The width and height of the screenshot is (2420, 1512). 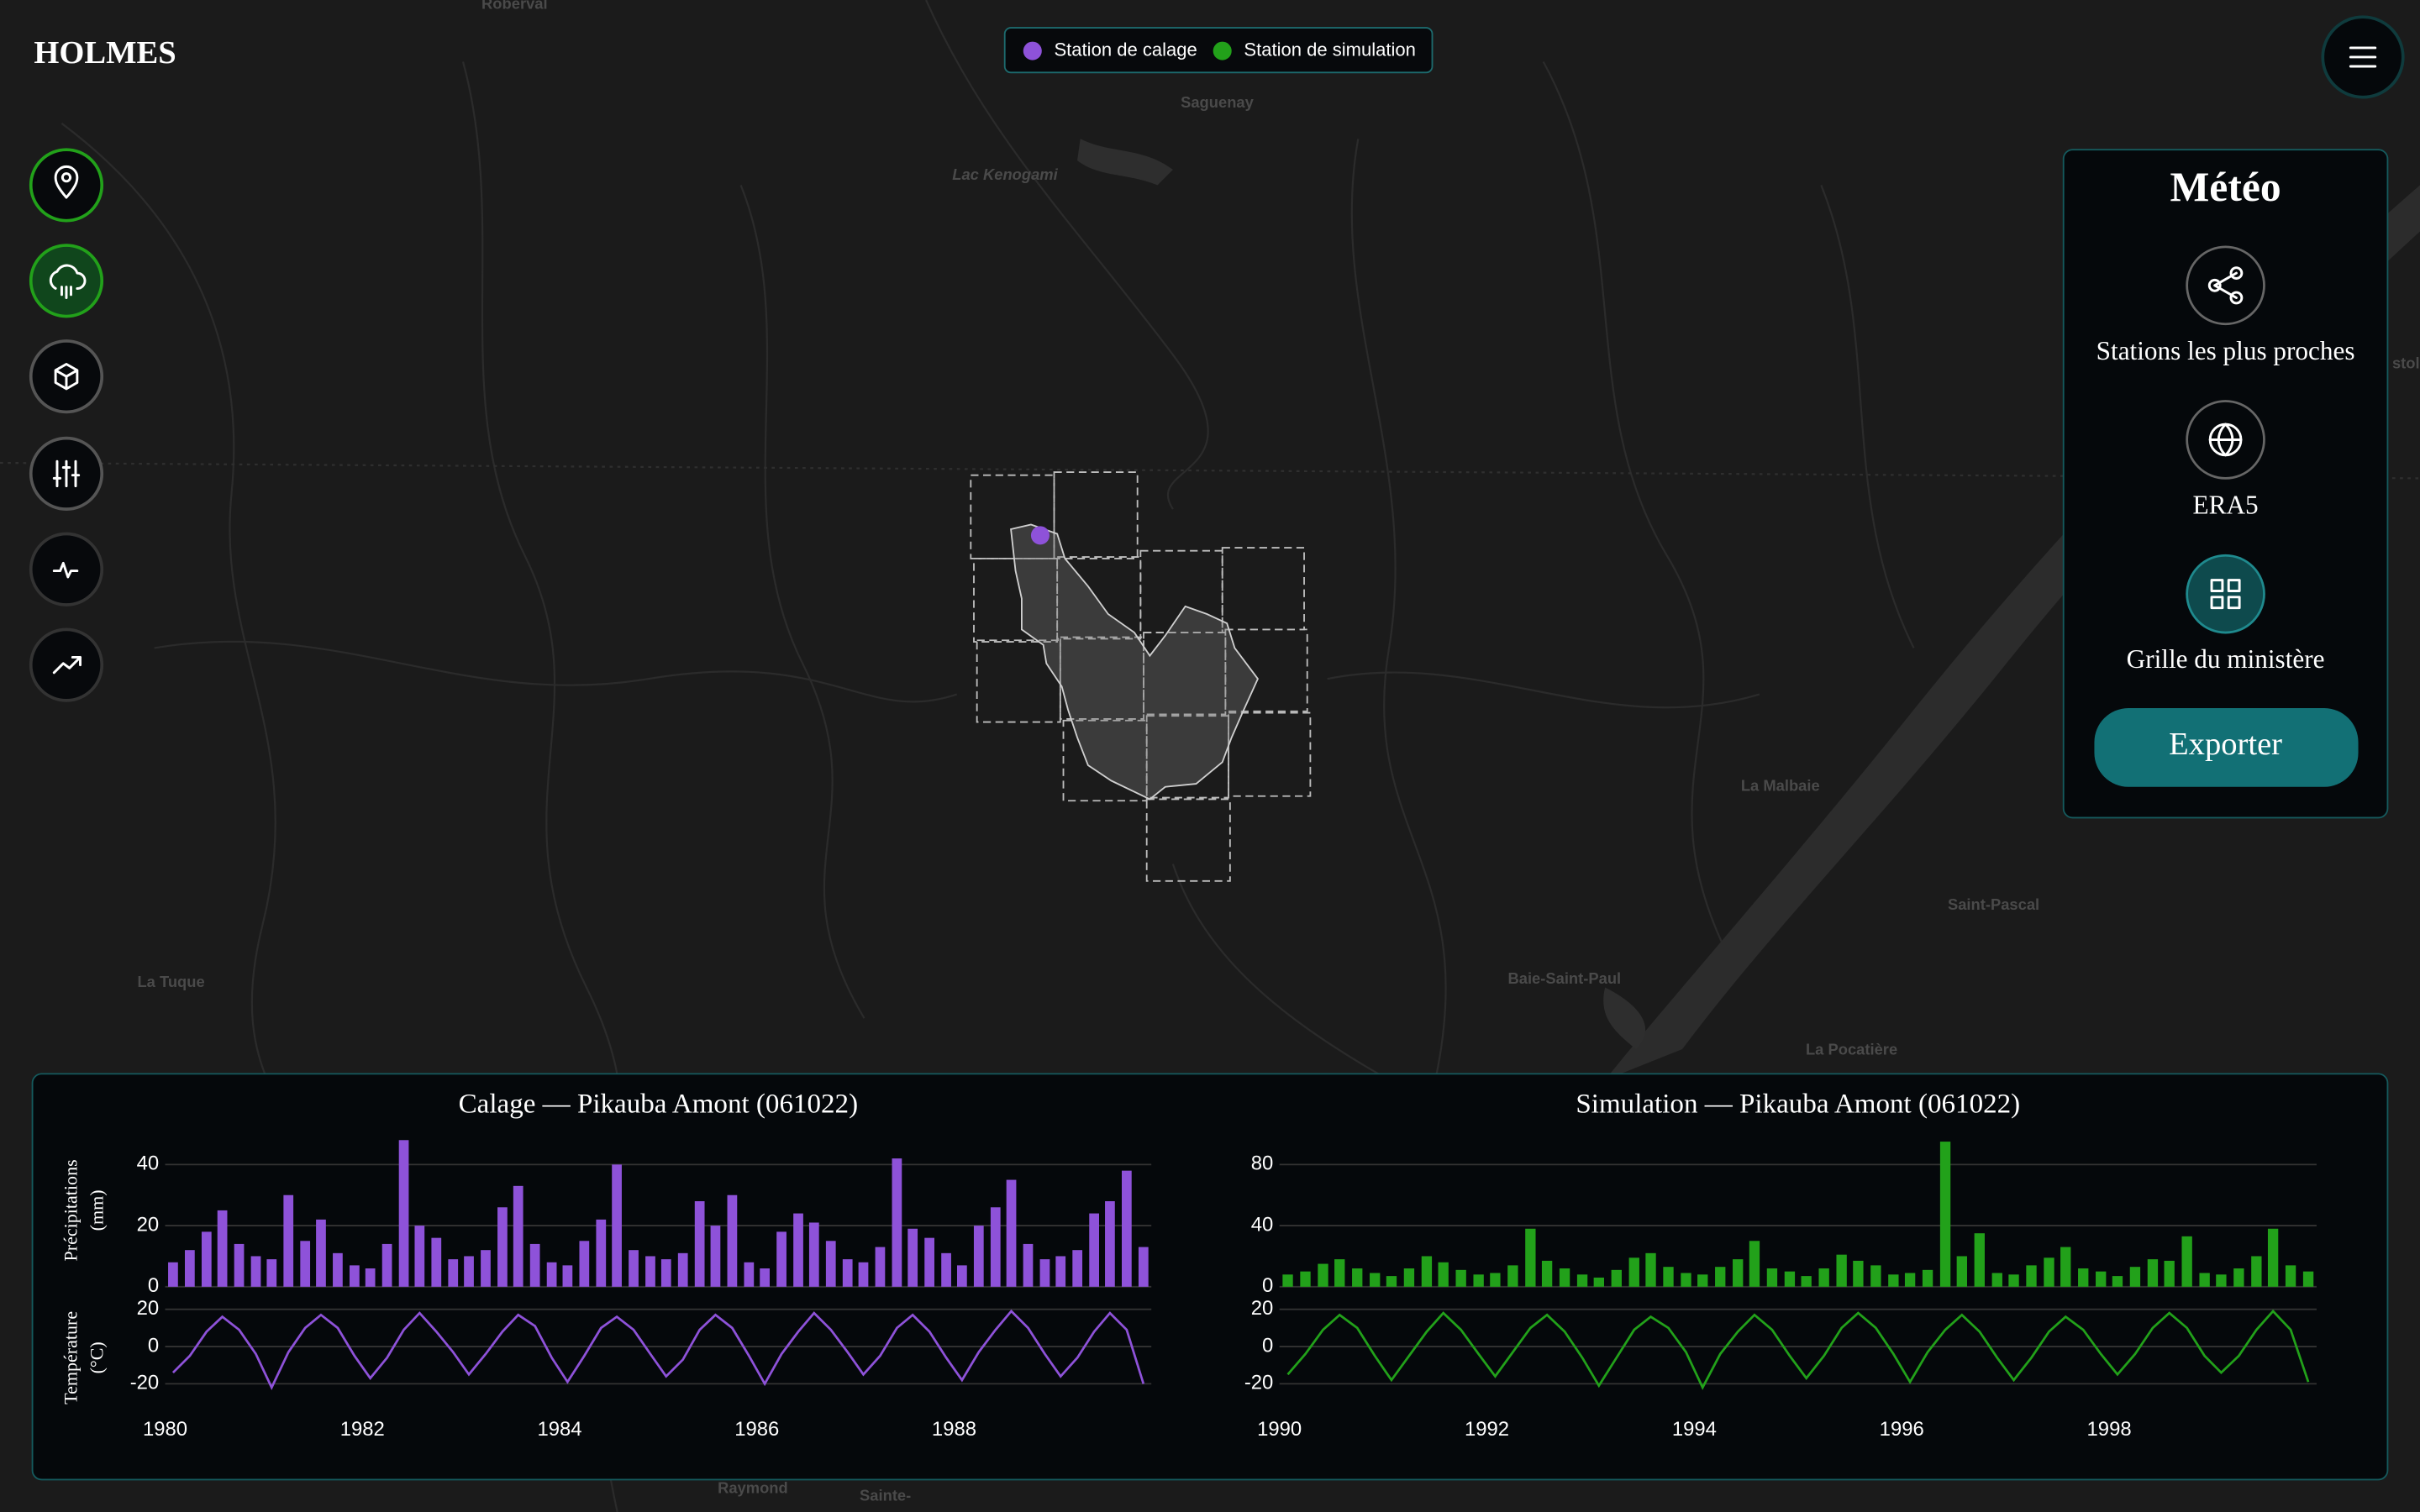 What do you see at coordinates (1040, 535) in the screenshot?
I see `calibration-station` at bounding box center [1040, 535].